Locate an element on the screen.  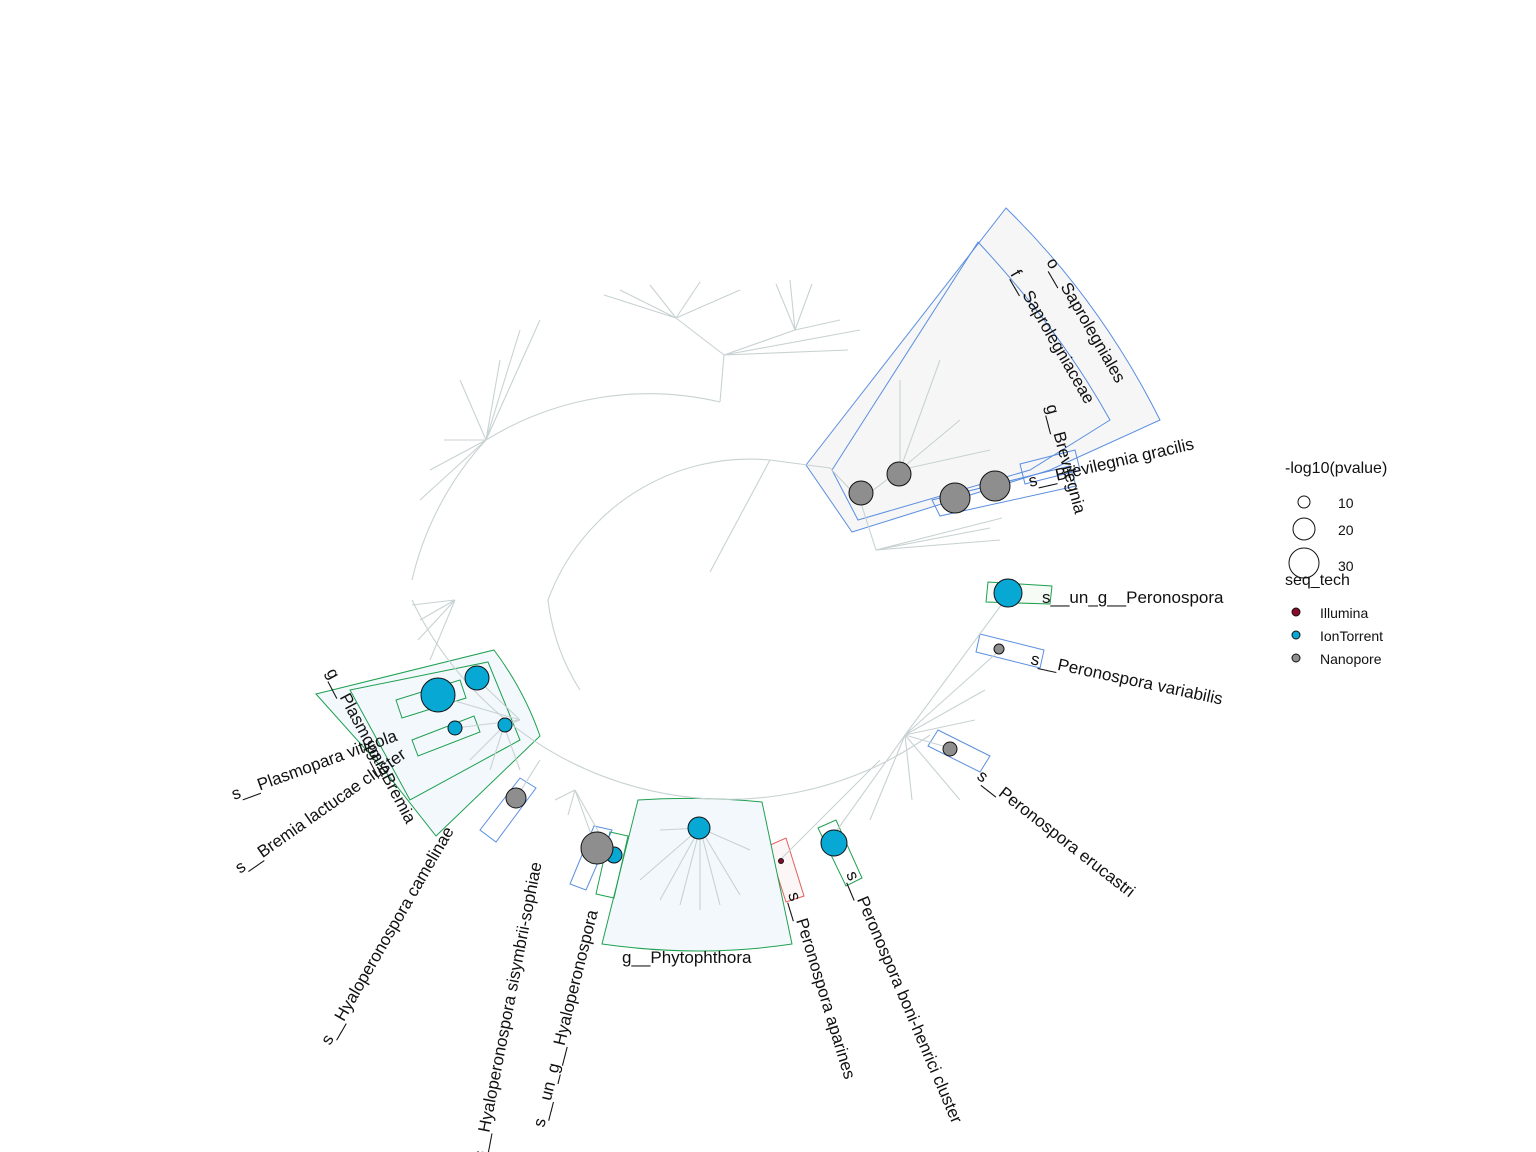
marker-s-hyaloperonospora-sisymbrii is located at coordinates (597, 848).